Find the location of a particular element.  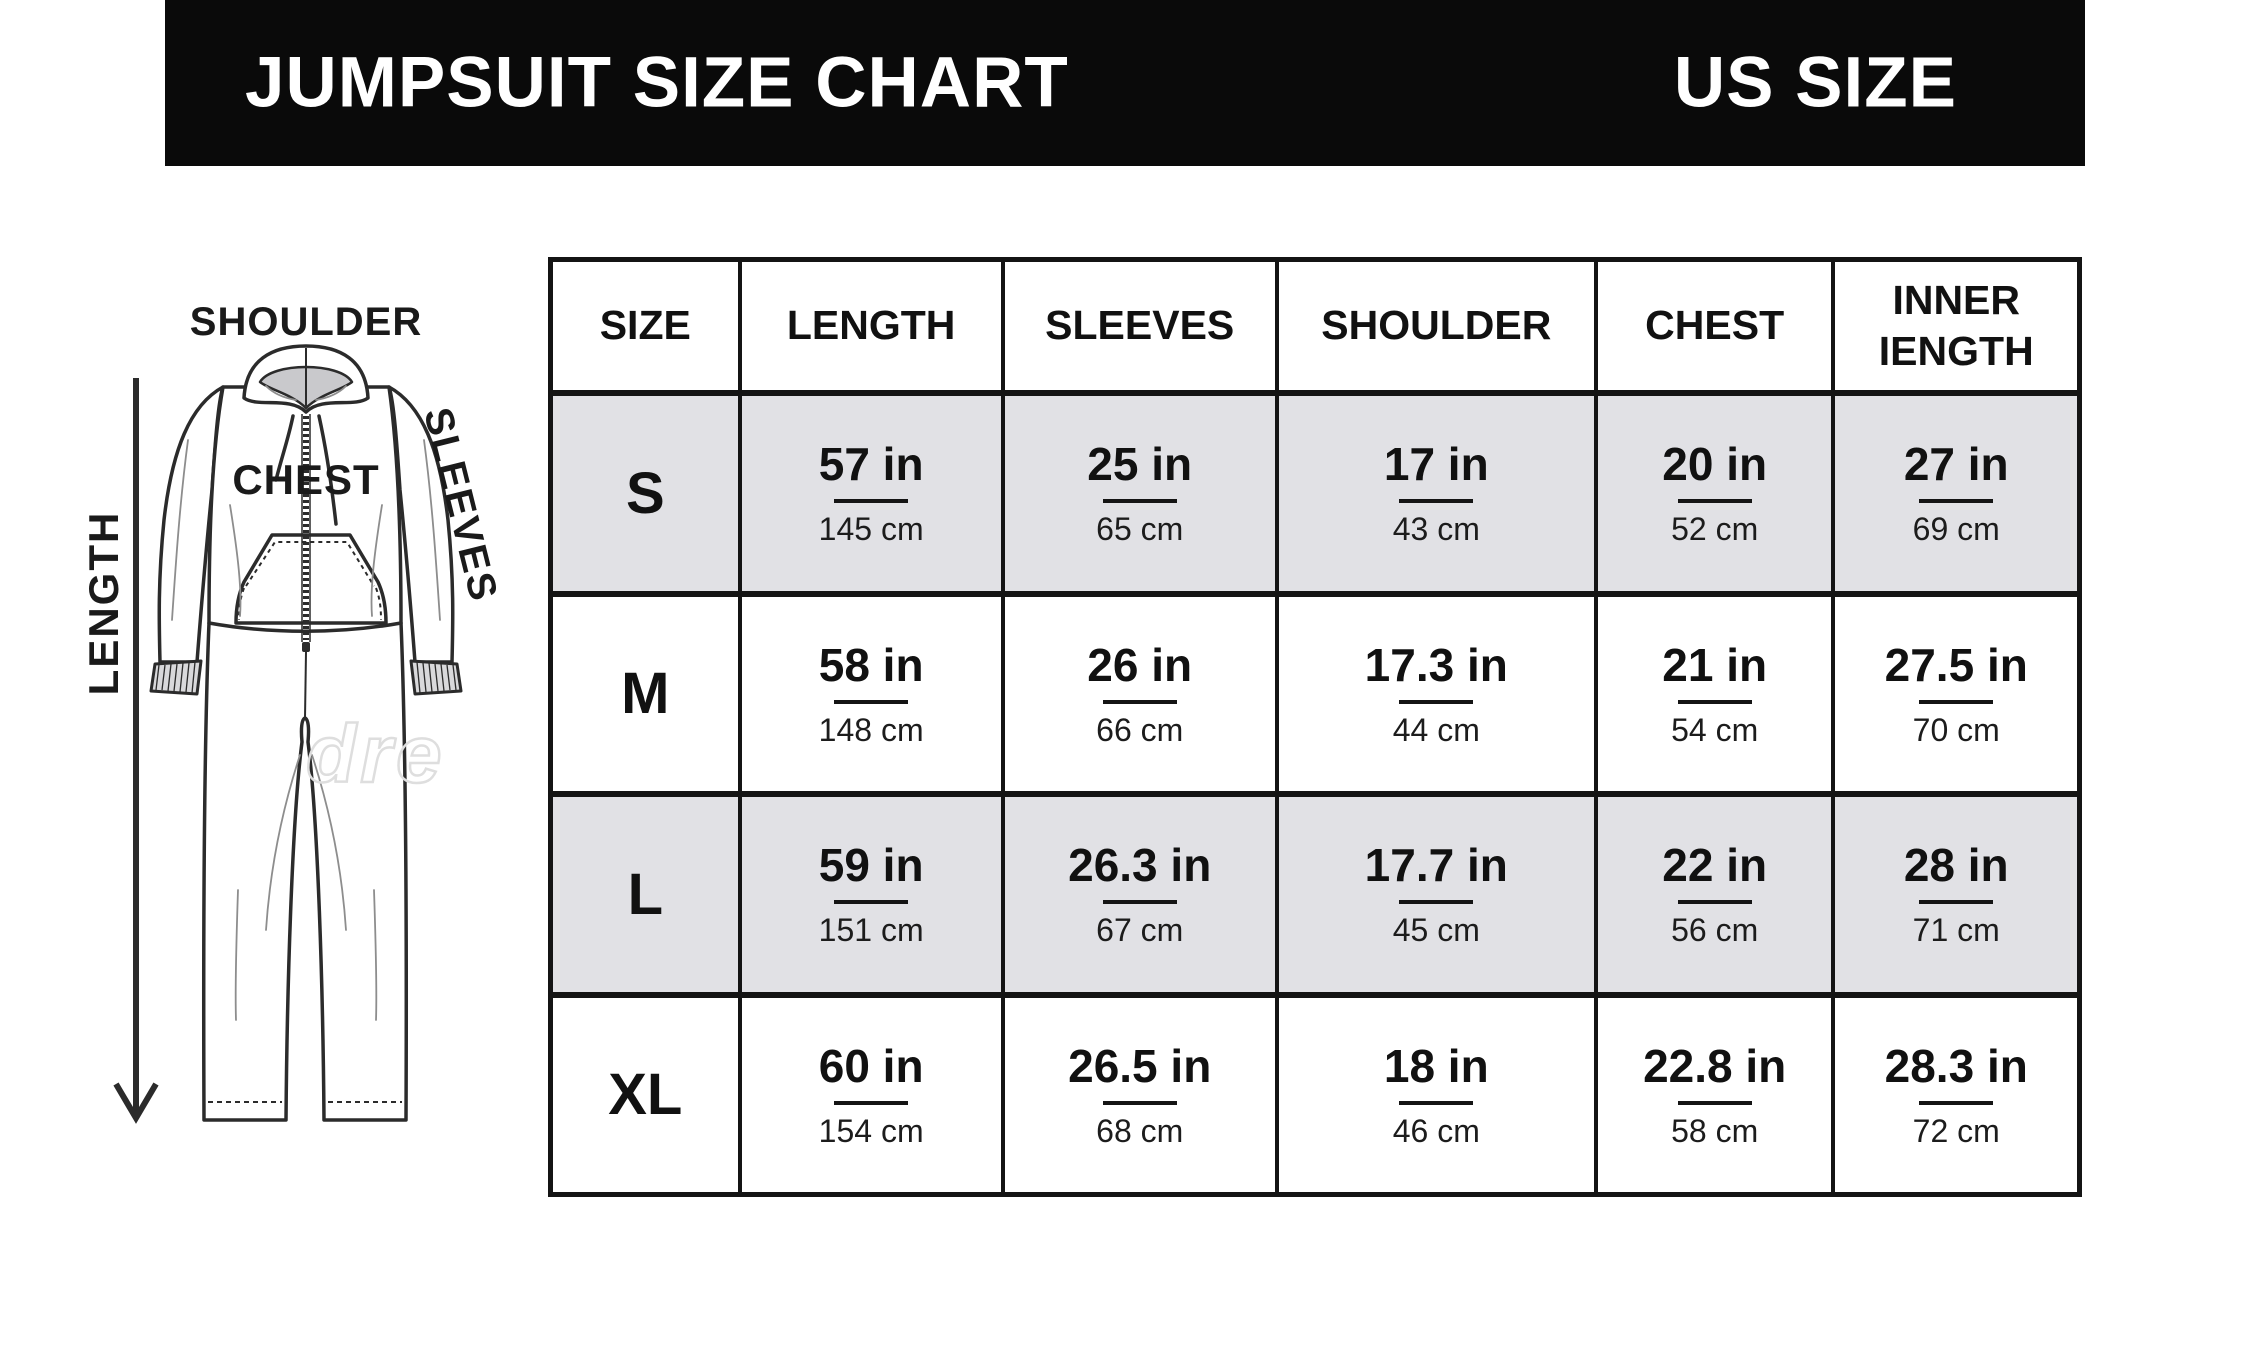

measurement-cell-xl-length: 60 in 154 cm is located at coordinates (871, 1094).